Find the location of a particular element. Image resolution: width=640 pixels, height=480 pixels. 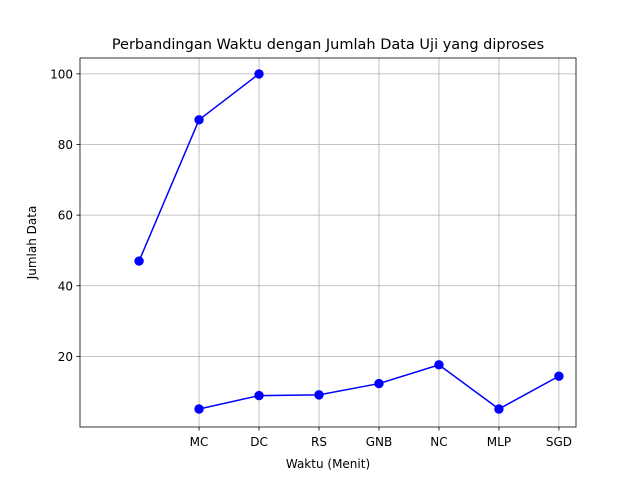

y-tick-label: 60 is located at coordinates (65, 216).